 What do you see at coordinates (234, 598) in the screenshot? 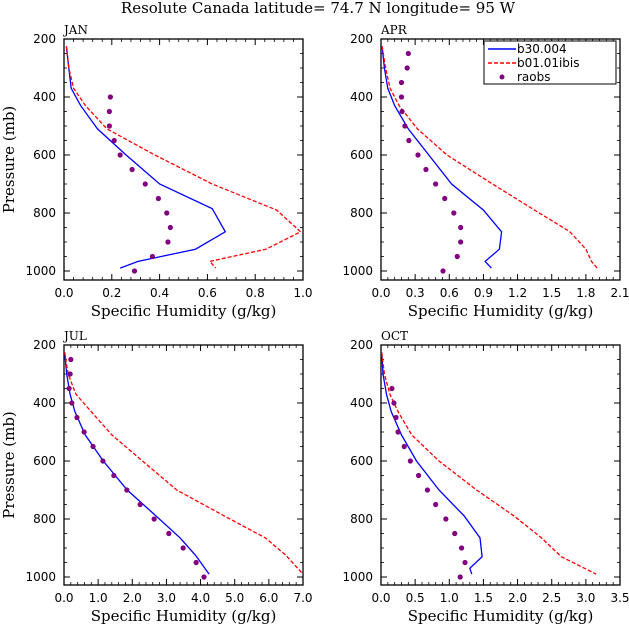
I see `x-tick-label: 5.0` at bounding box center [234, 598].